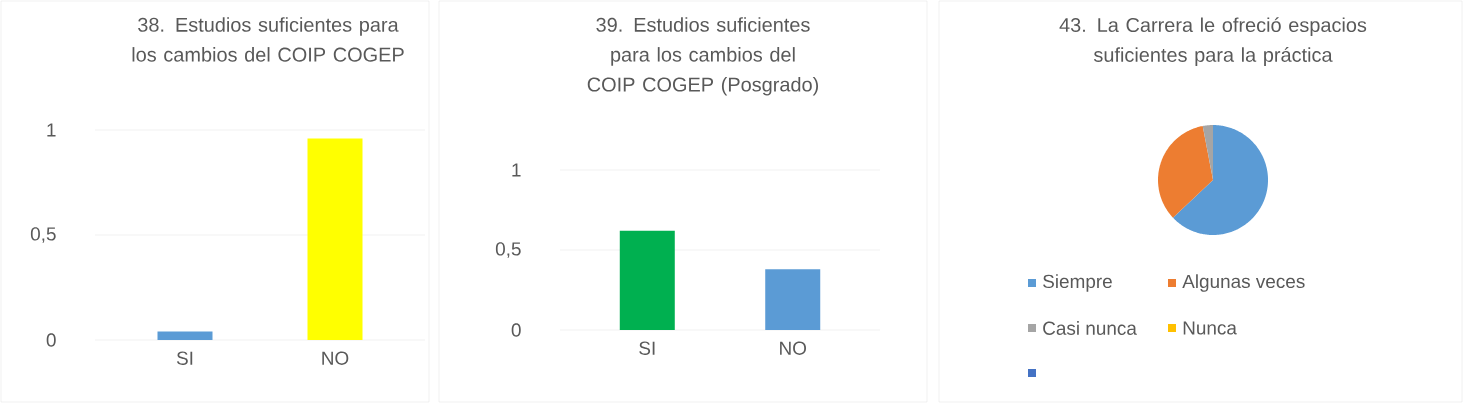 The image size is (1463, 403). What do you see at coordinates (703, 56) in the screenshot?
I see `chart-title: 39. Estudios suficientes para los cambios del COIP COGEP (Posgrado)` at bounding box center [703, 56].